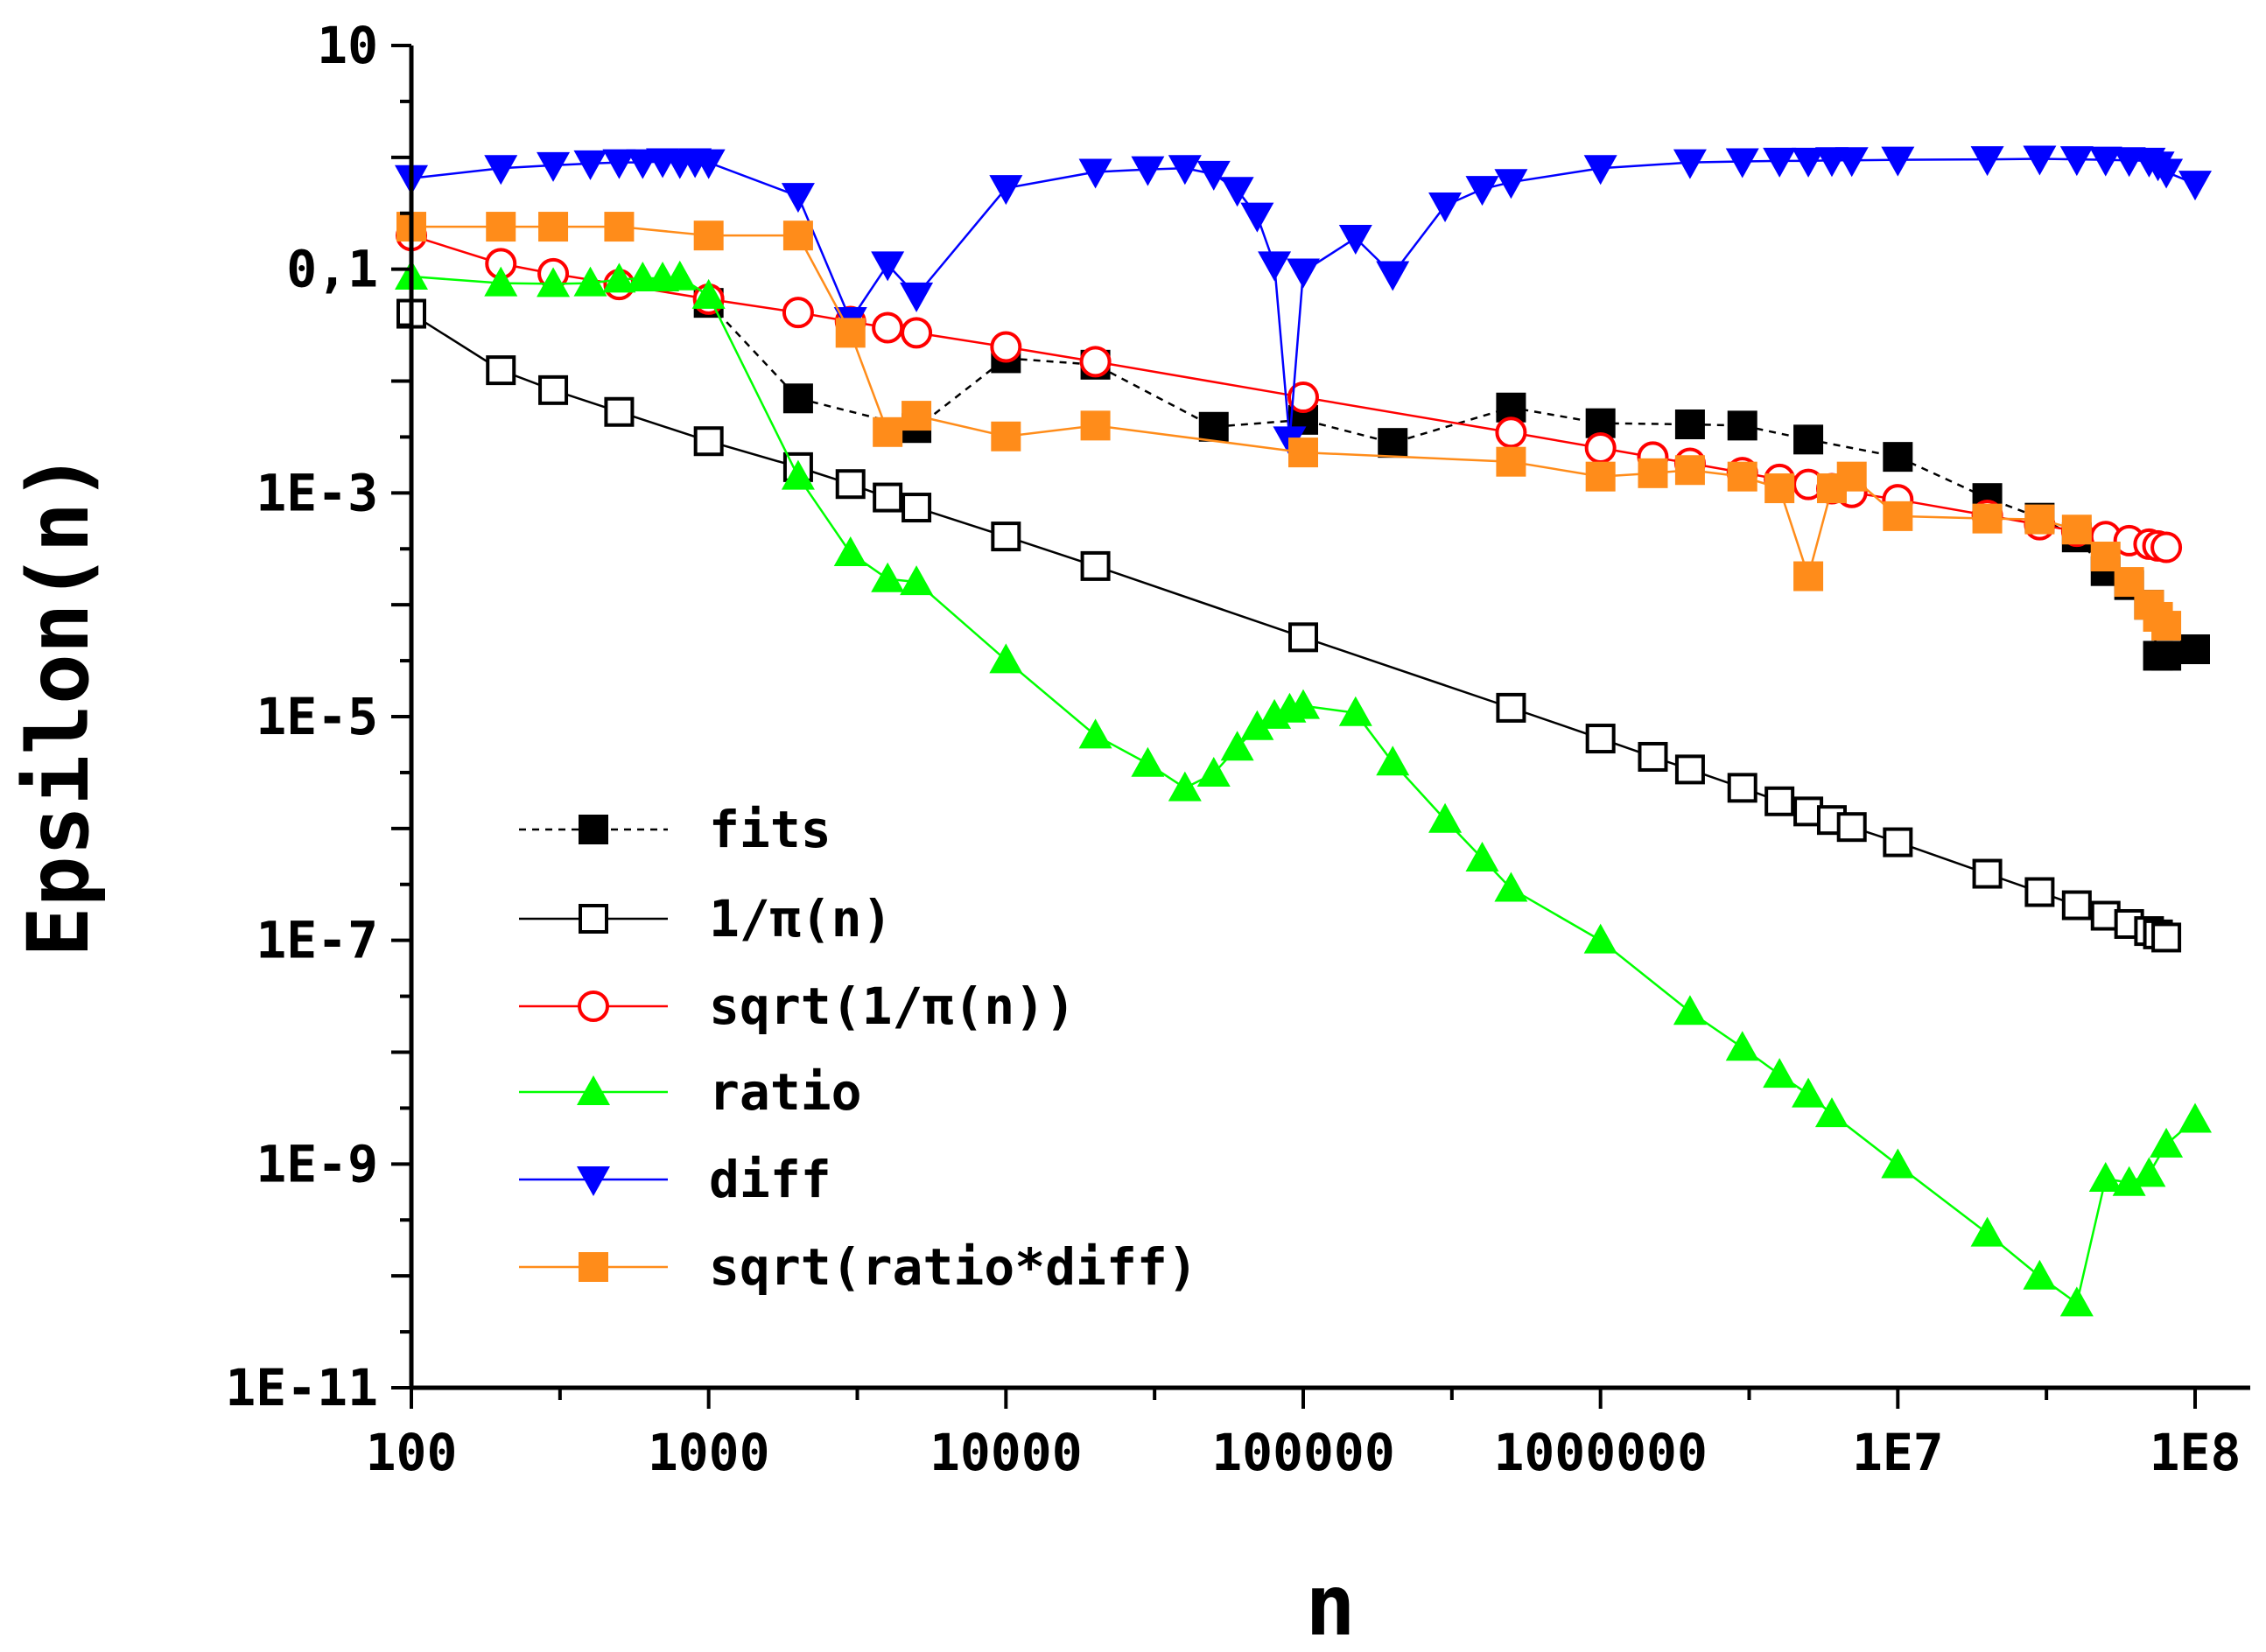 The width and height of the screenshot is (2266, 1652). I want to click on legend-label: 1/π(n), so click(801, 918).